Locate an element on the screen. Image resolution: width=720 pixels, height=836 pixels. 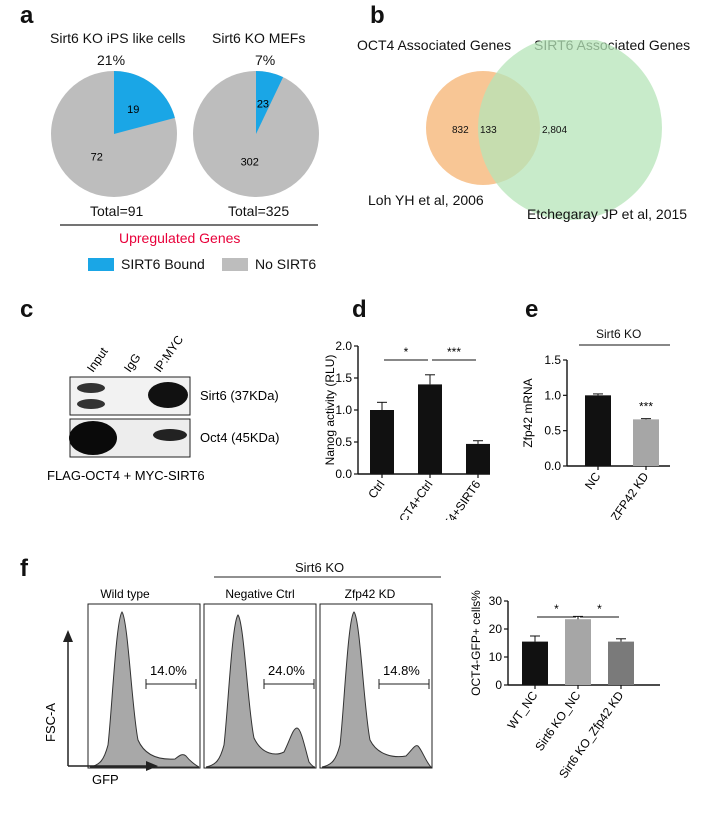
chart-d-ytick-label: 1.5 is located at coordinates (343, 378).